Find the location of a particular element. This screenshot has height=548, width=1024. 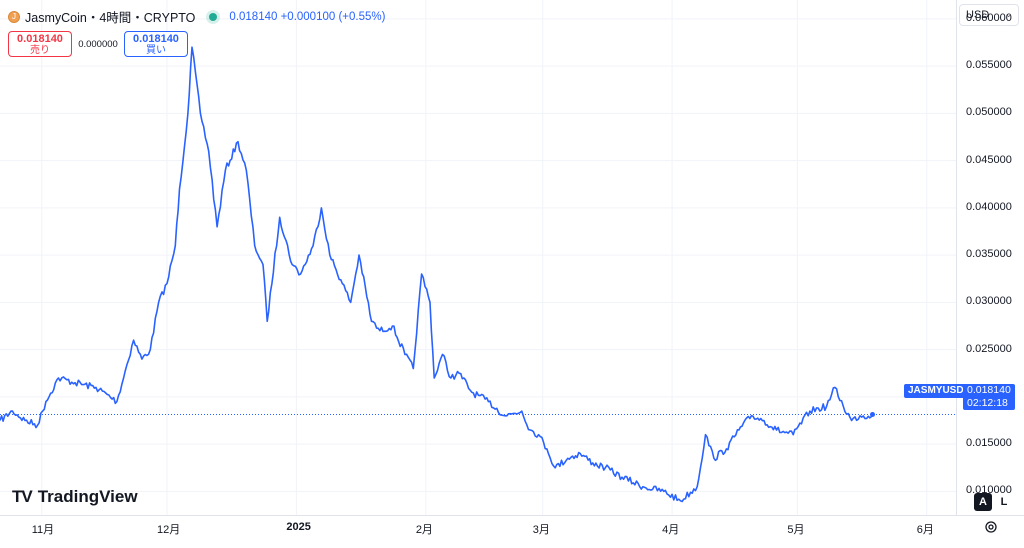

jasmycoin-icon: J is located at coordinates (14, 16).